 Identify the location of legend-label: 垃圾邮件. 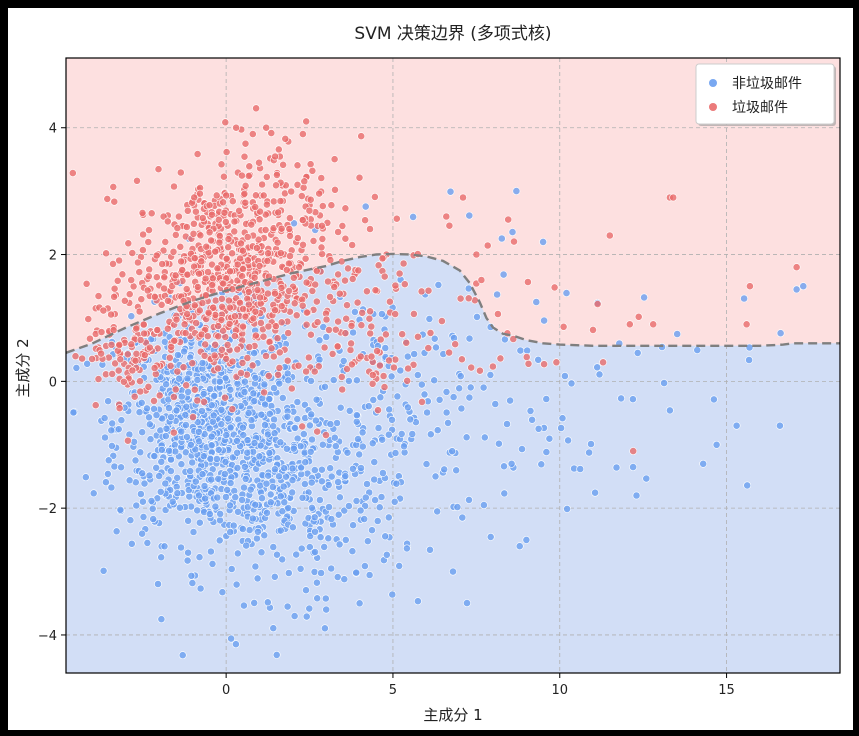
(760, 108).